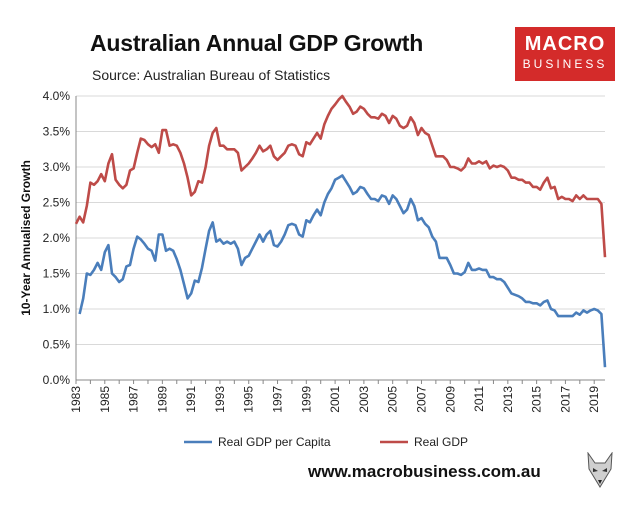 The image size is (635, 510). I want to click on y-tick-label: 2.5%, so click(57, 203).